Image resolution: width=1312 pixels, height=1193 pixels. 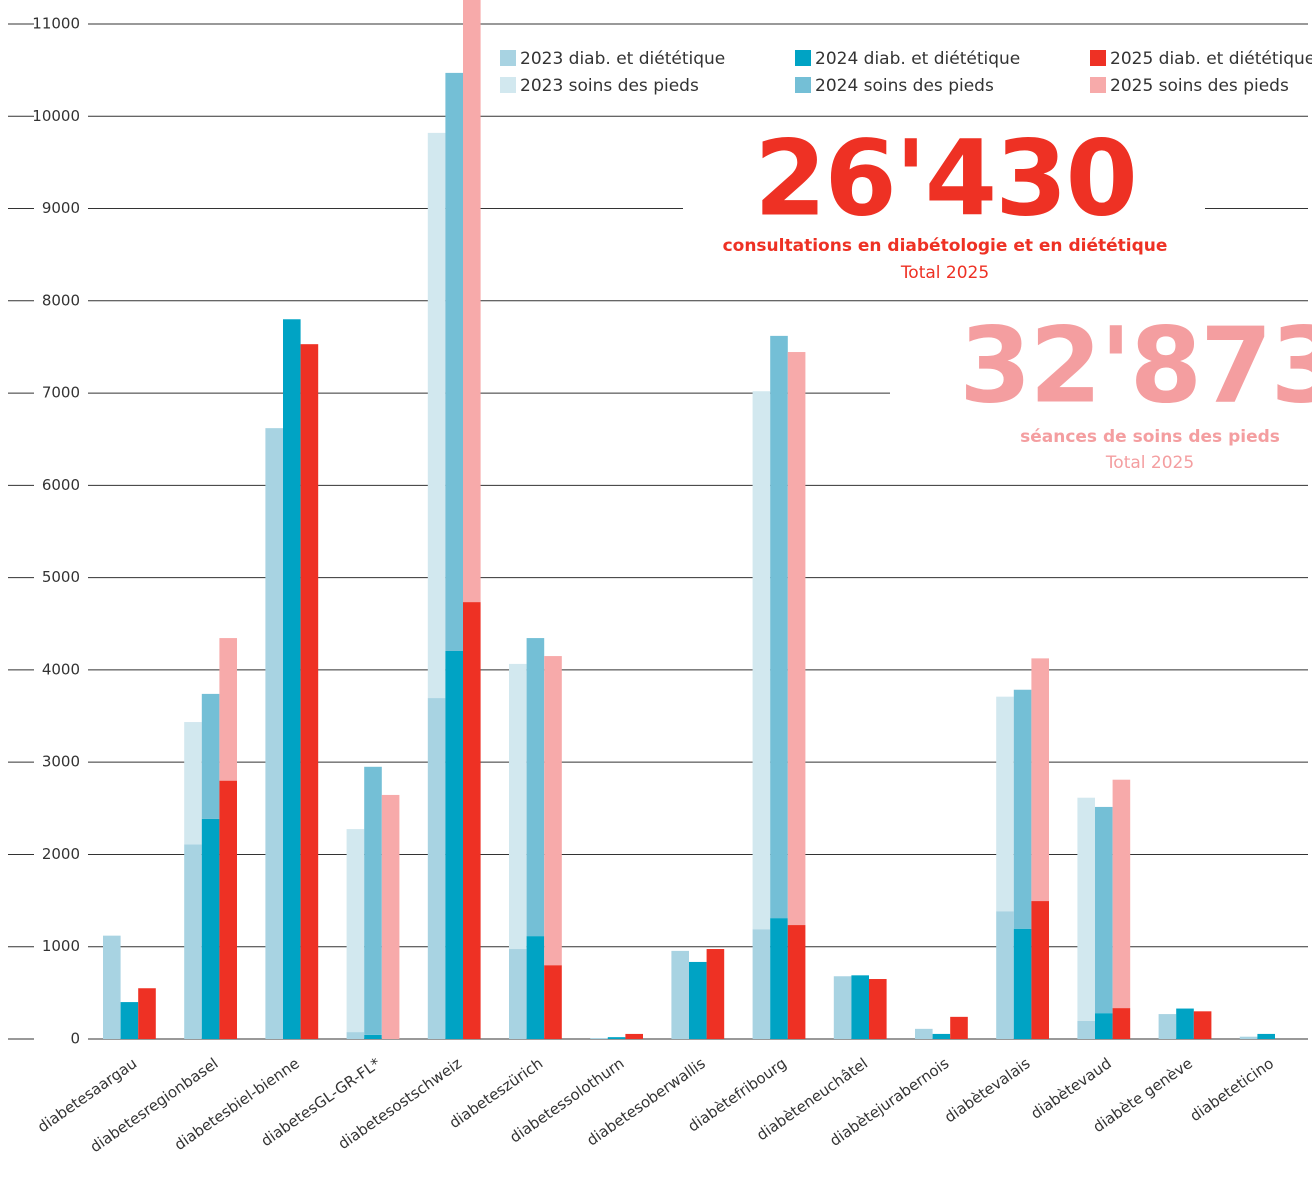 What do you see at coordinates (1232, 1089) in the screenshot?
I see `x-tick-label: diabeteticino` at bounding box center [1232, 1089].